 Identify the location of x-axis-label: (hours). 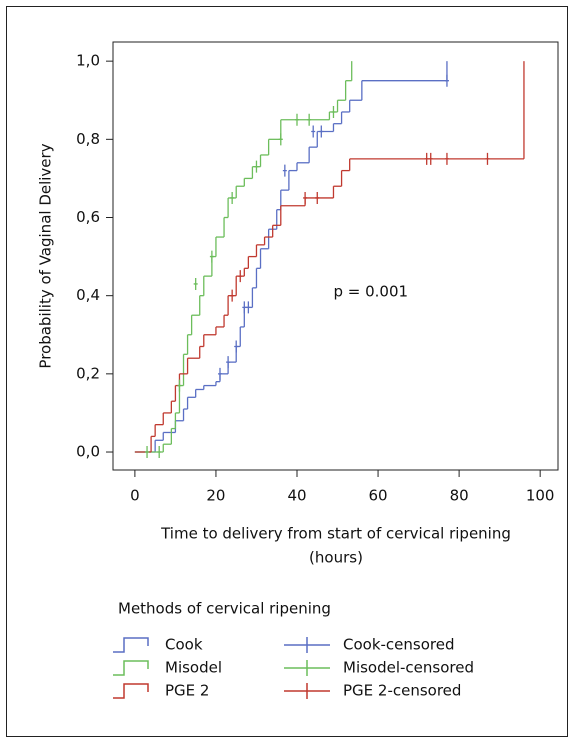
(336, 558).